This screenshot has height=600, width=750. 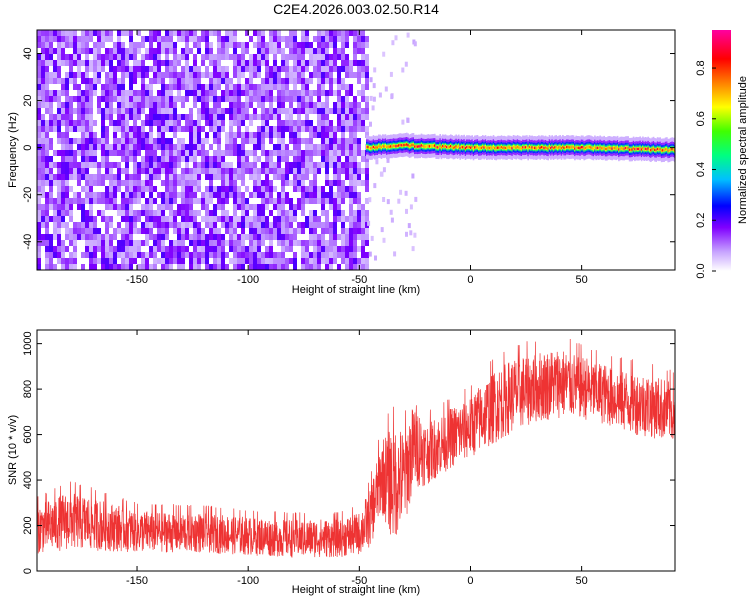 I want to click on spectrogram-x-label: Height of straight line (km), so click(x=356, y=290).